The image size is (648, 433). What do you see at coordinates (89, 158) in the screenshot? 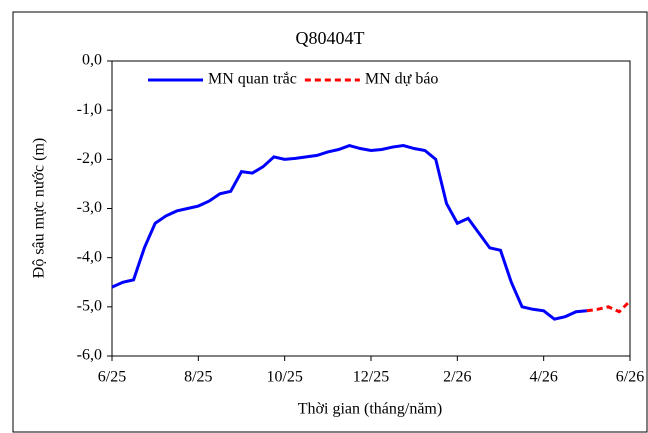
I see `y-tick-label: -2,0` at bounding box center [89, 158].